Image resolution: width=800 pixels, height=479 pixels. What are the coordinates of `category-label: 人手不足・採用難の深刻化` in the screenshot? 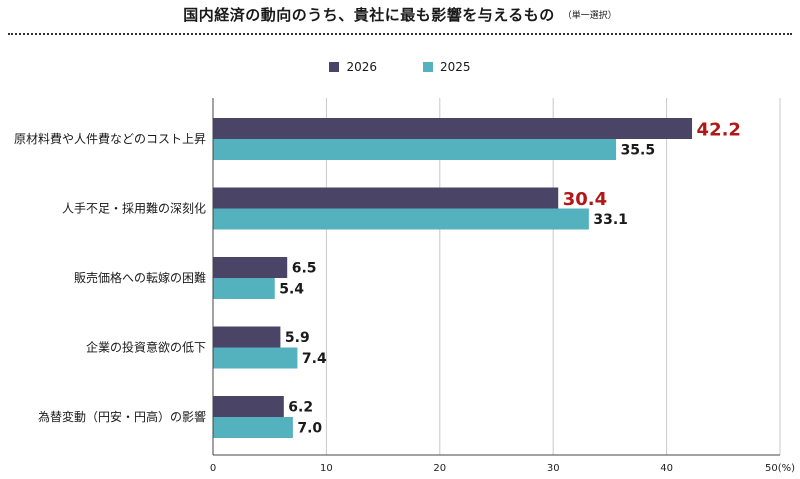 It's located at (134, 208).